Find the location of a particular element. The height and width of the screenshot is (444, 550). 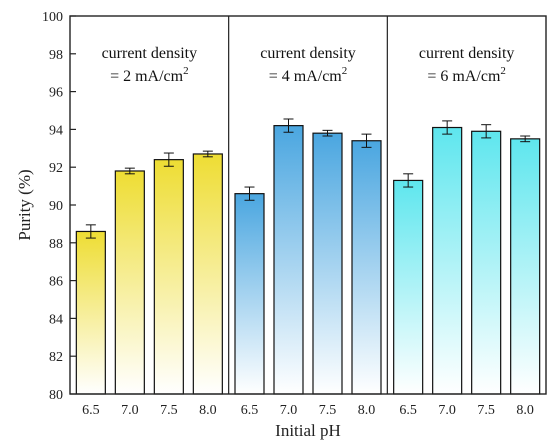

y-tick-label: 80 is located at coordinates (56, 395).